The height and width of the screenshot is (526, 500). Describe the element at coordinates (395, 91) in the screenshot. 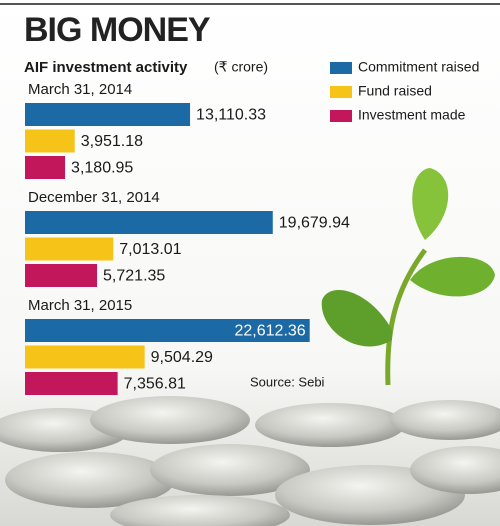

I see `legend-label: Fund raised` at that location.